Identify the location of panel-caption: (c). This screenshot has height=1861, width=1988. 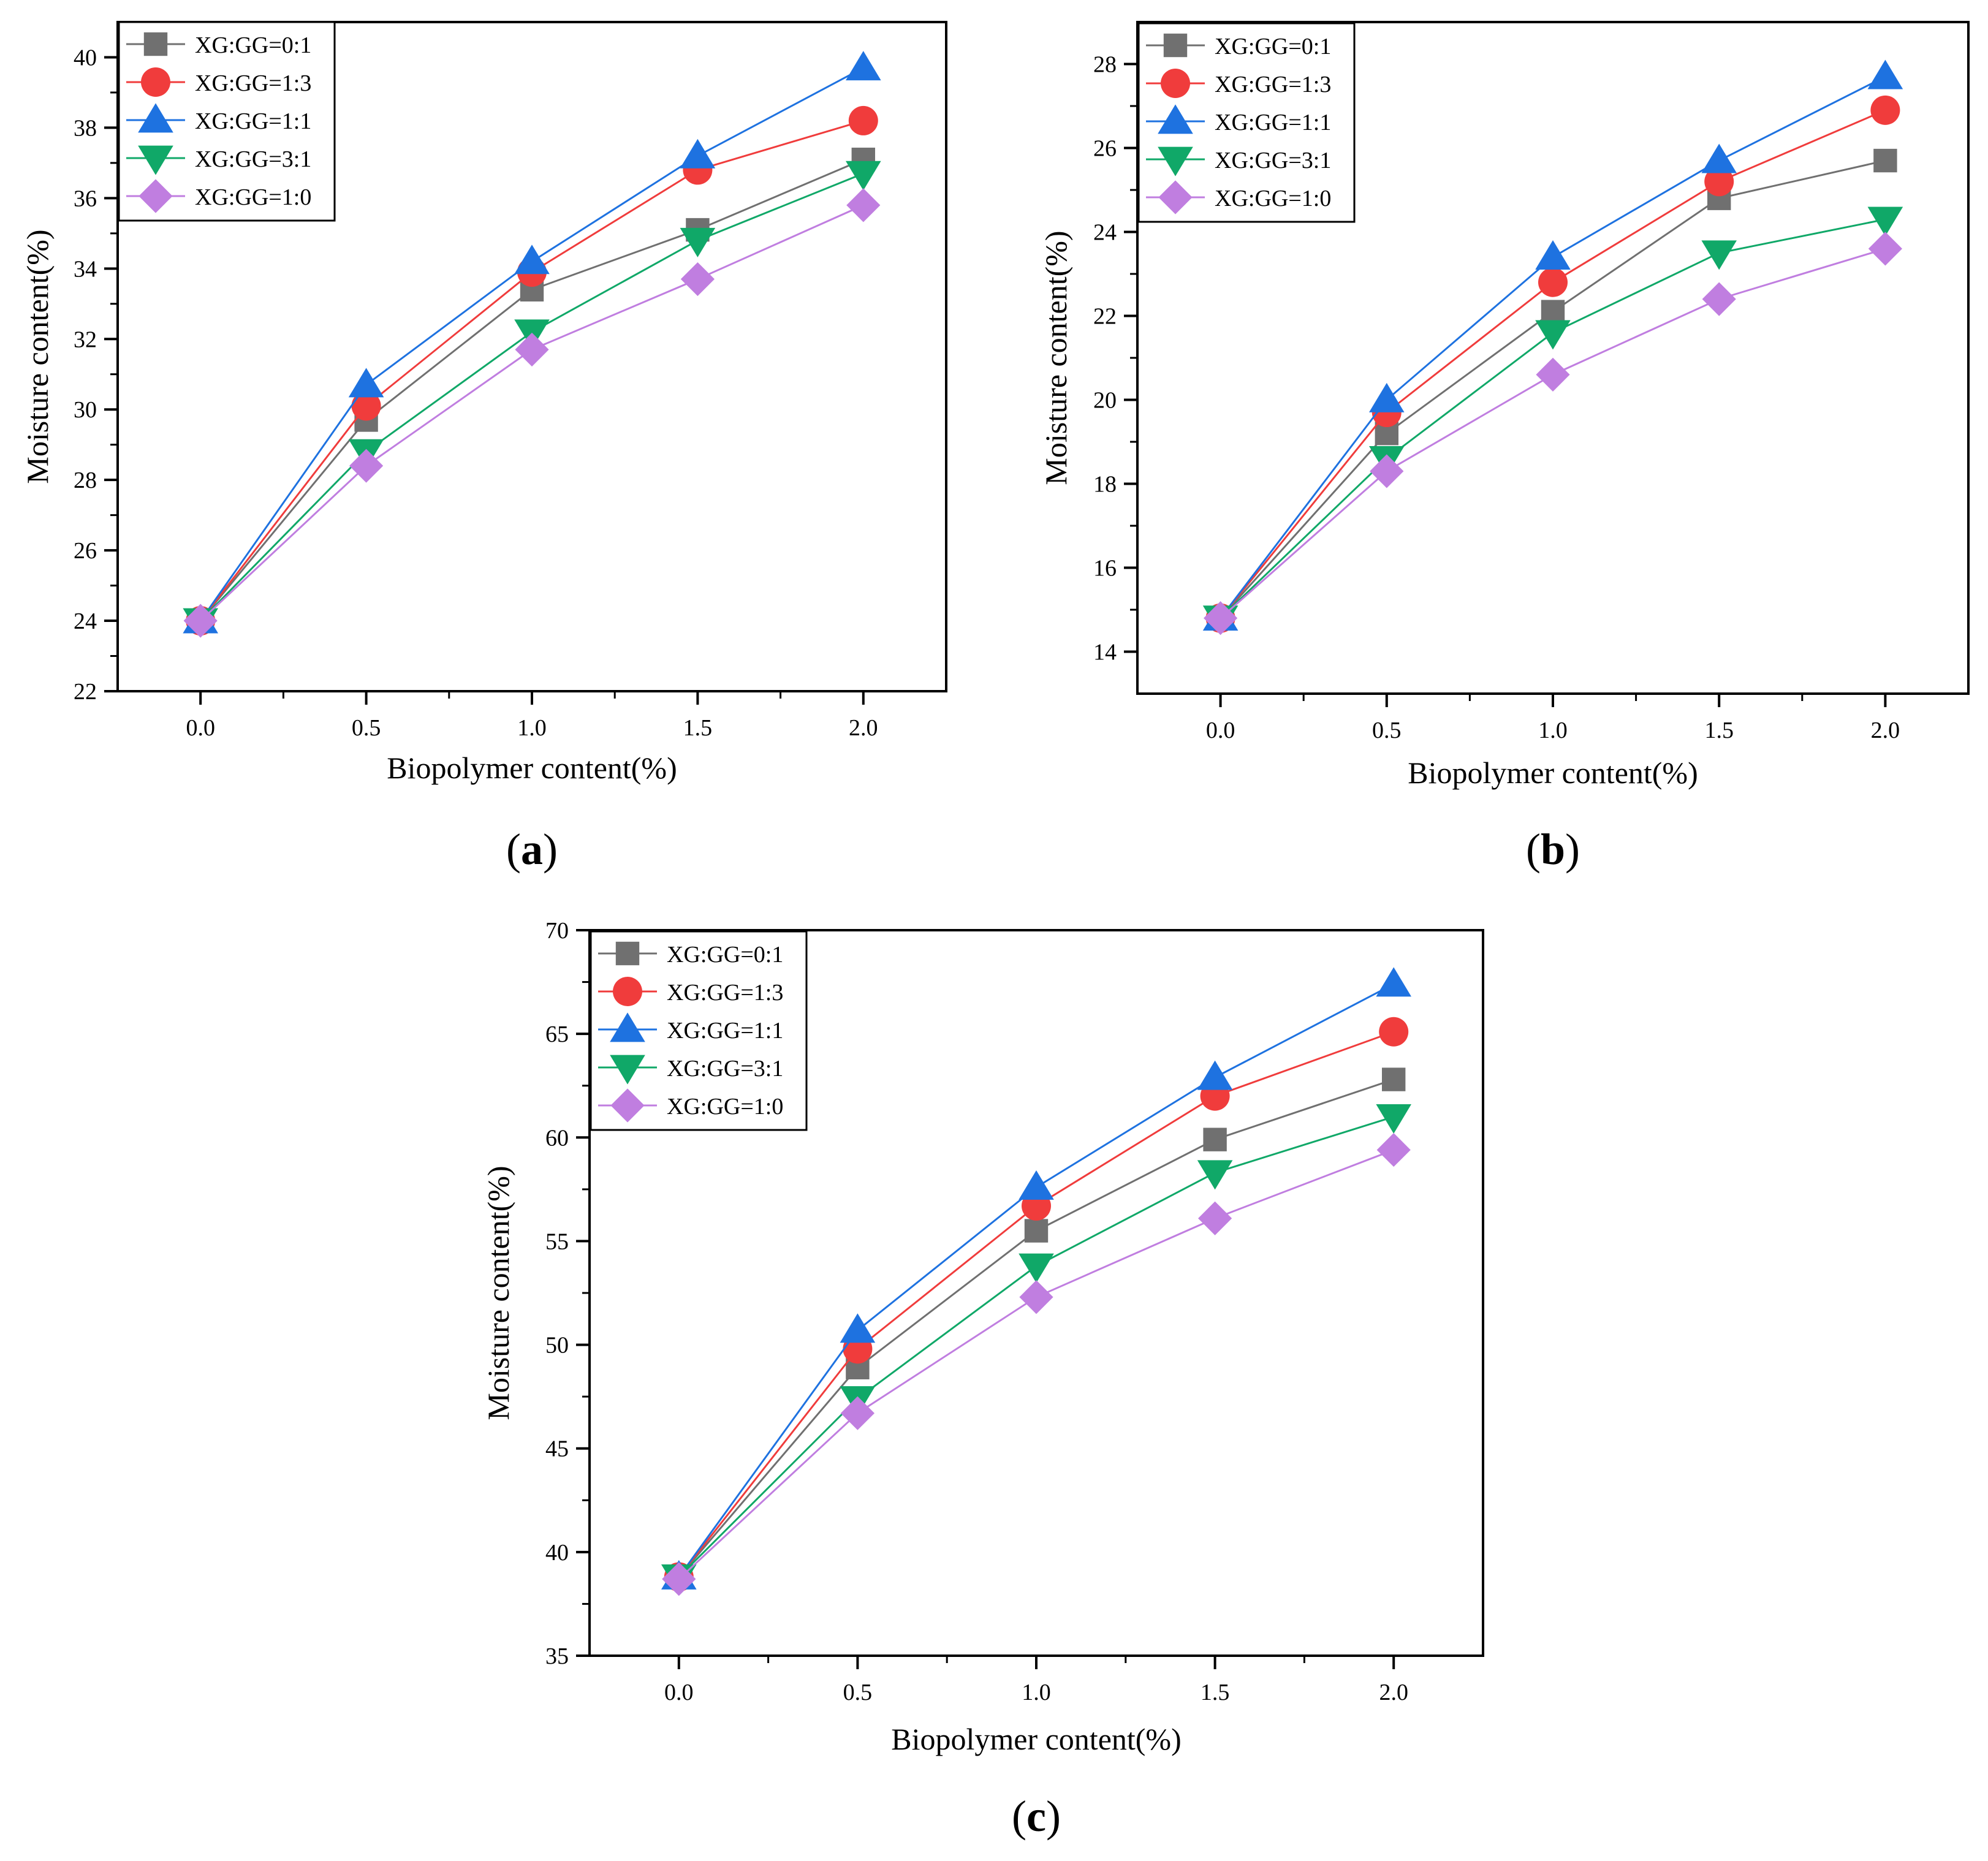
(1036, 1816).